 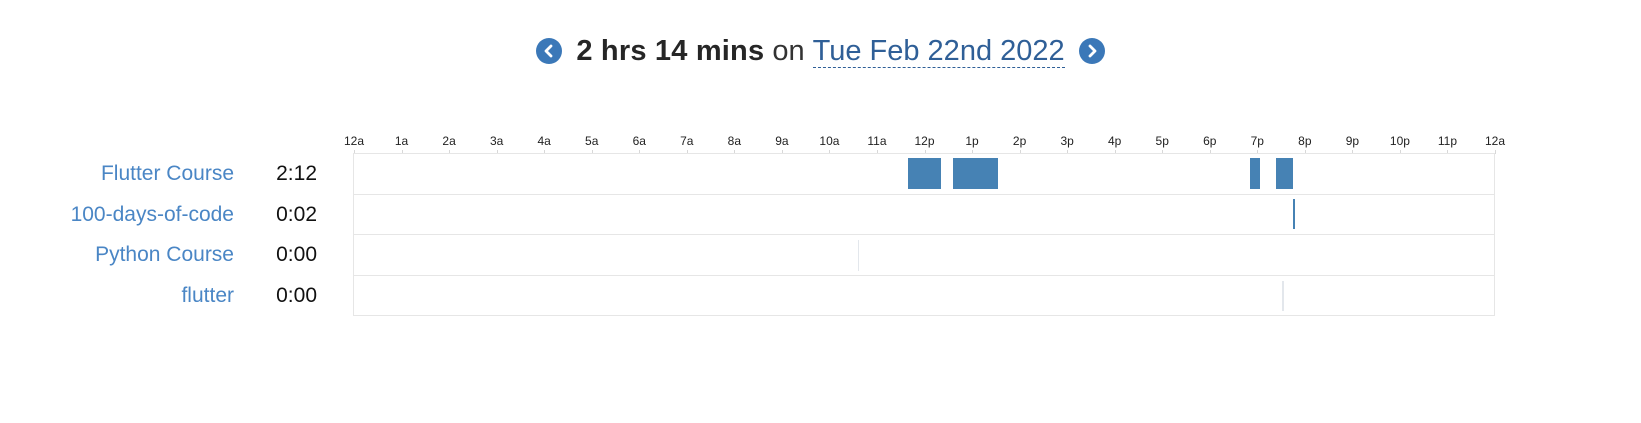 I want to click on project-time-total: 2:12, so click(x=296, y=173).